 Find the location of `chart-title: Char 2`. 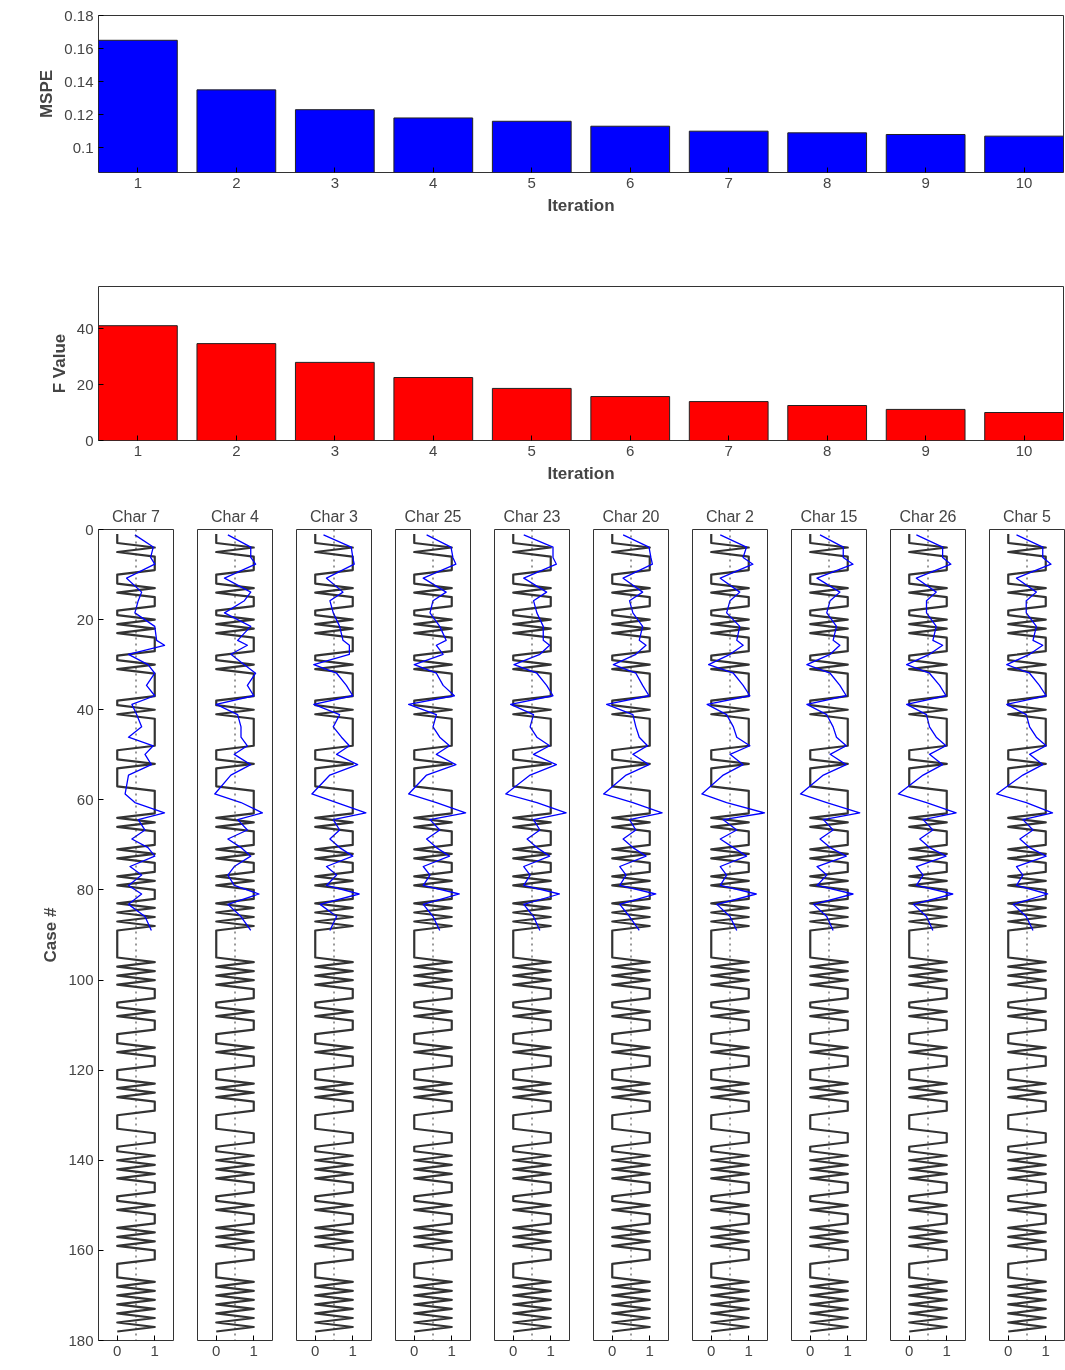

chart-title: Char 2 is located at coordinates (730, 516).